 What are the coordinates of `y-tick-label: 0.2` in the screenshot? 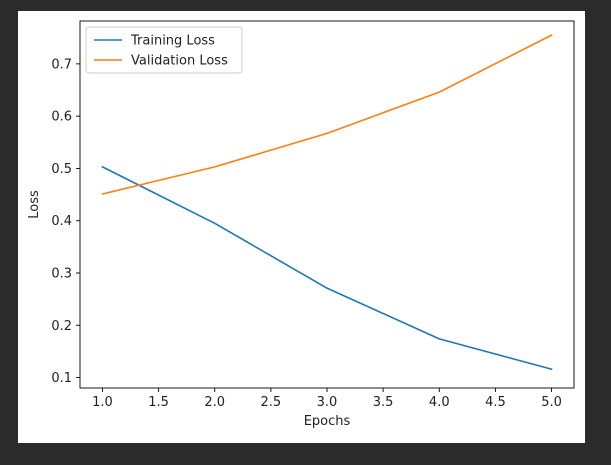 It's located at (61, 326).